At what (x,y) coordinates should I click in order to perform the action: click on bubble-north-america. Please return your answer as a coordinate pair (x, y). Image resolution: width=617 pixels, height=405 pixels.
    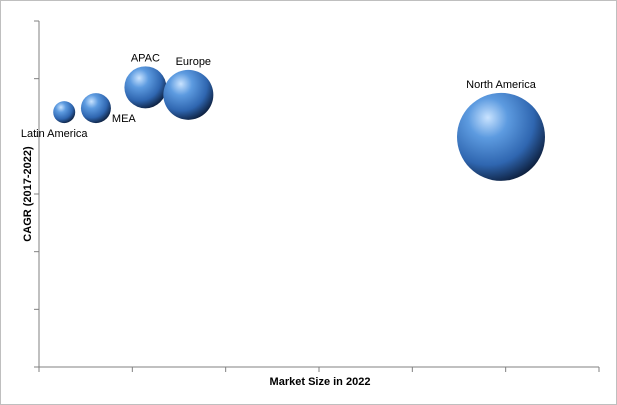
    Looking at the image, I should click on (501, 136).